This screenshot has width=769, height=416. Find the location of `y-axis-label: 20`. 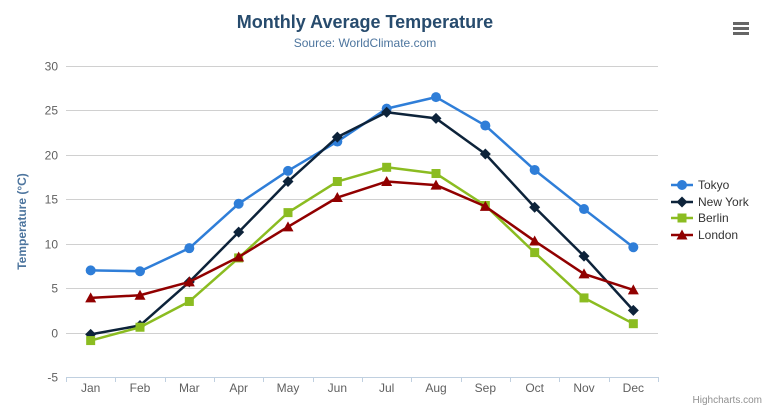

y-axis-label: 20 is located at coordinates (52, 156).